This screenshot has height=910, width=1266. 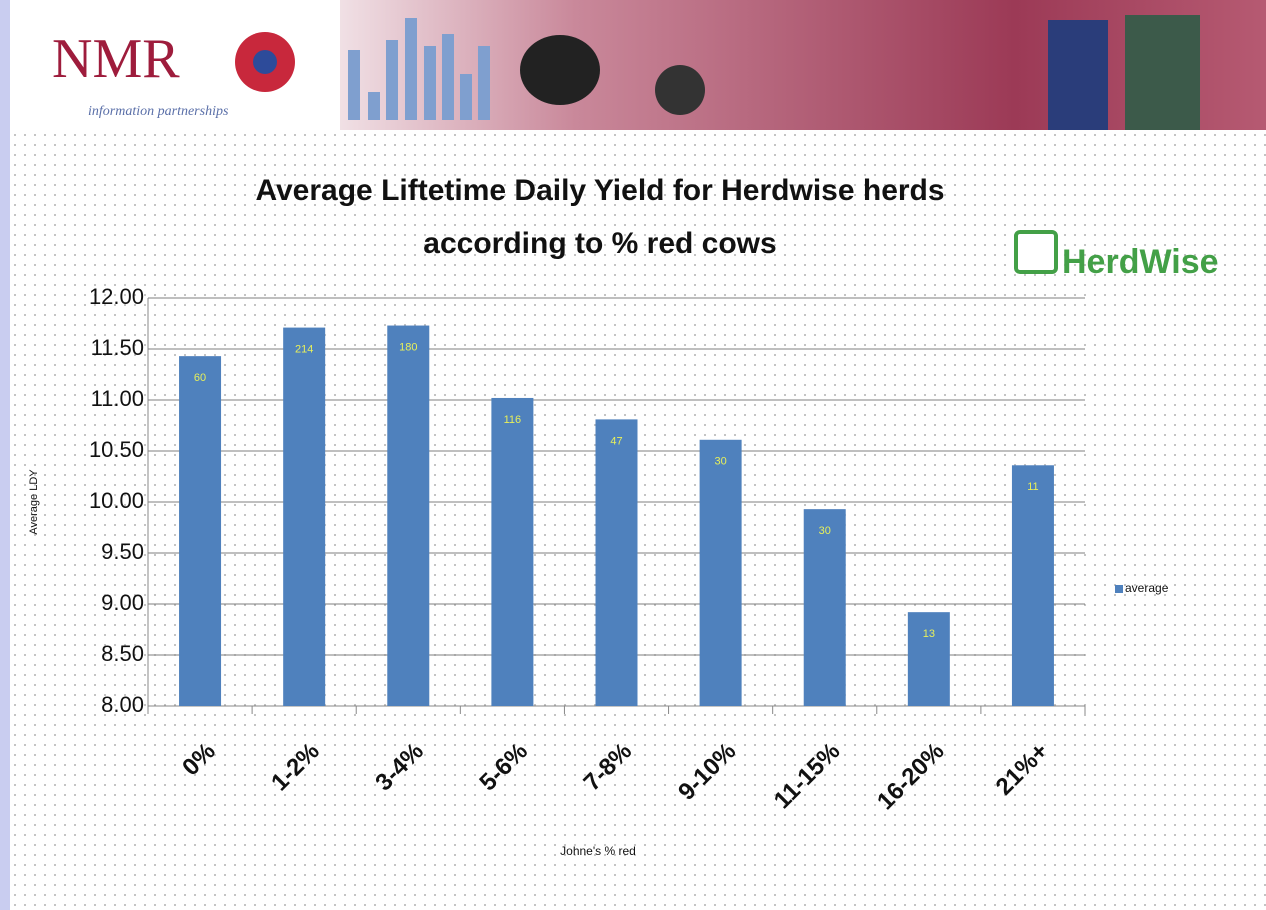 What do you see at coordinates (199, 760) in the screenshot?
I see `x-tick-label: 0%` at bounding box center [199, 760].